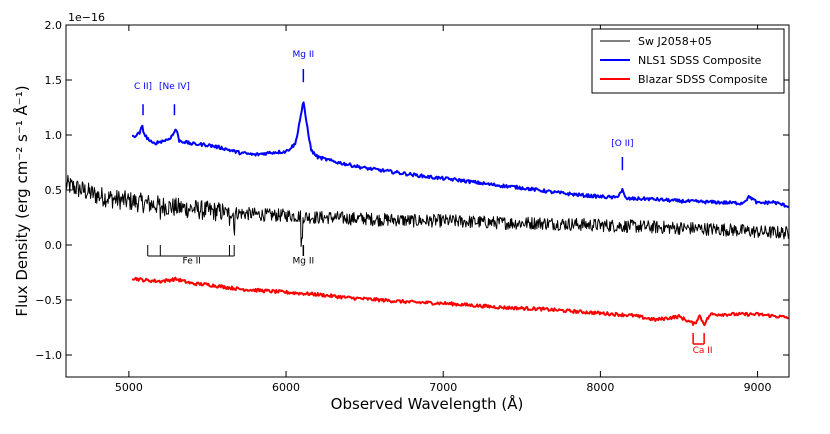  Describe the element at coordinates (54, 190) in the screenshot. I see `y-tick-label: 0.5` at that location.